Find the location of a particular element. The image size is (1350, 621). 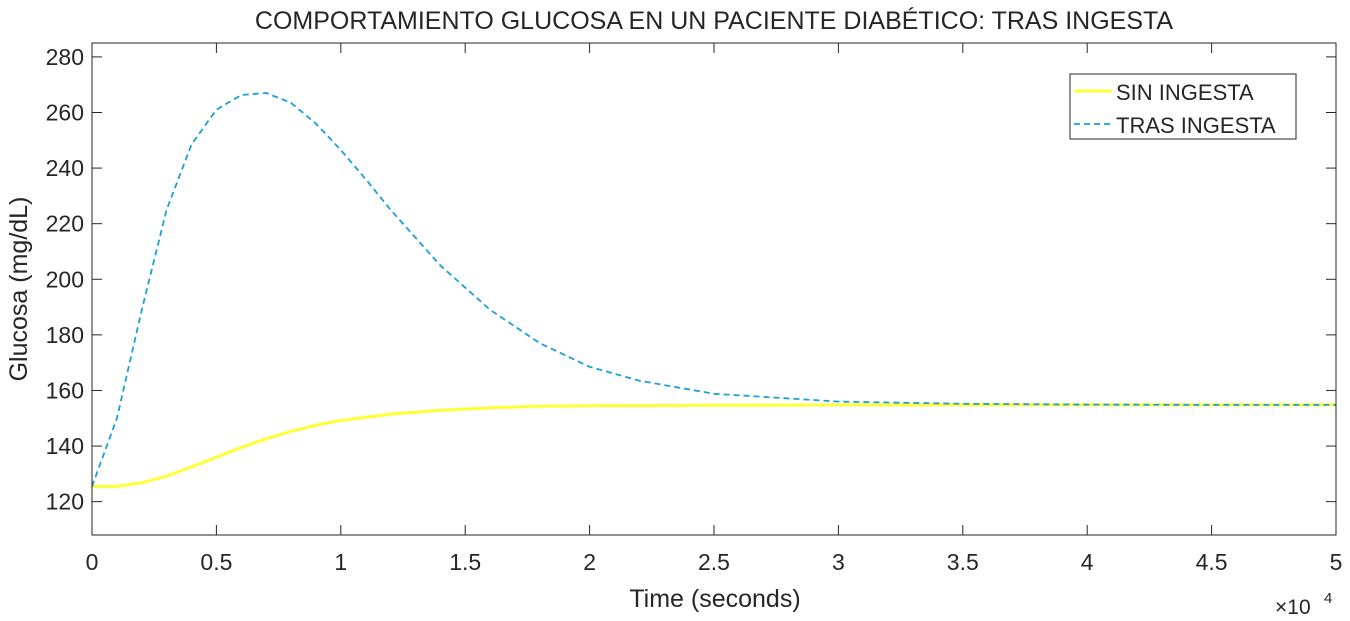

series-line-sin-ingesta is located at coordinates (714, 445).